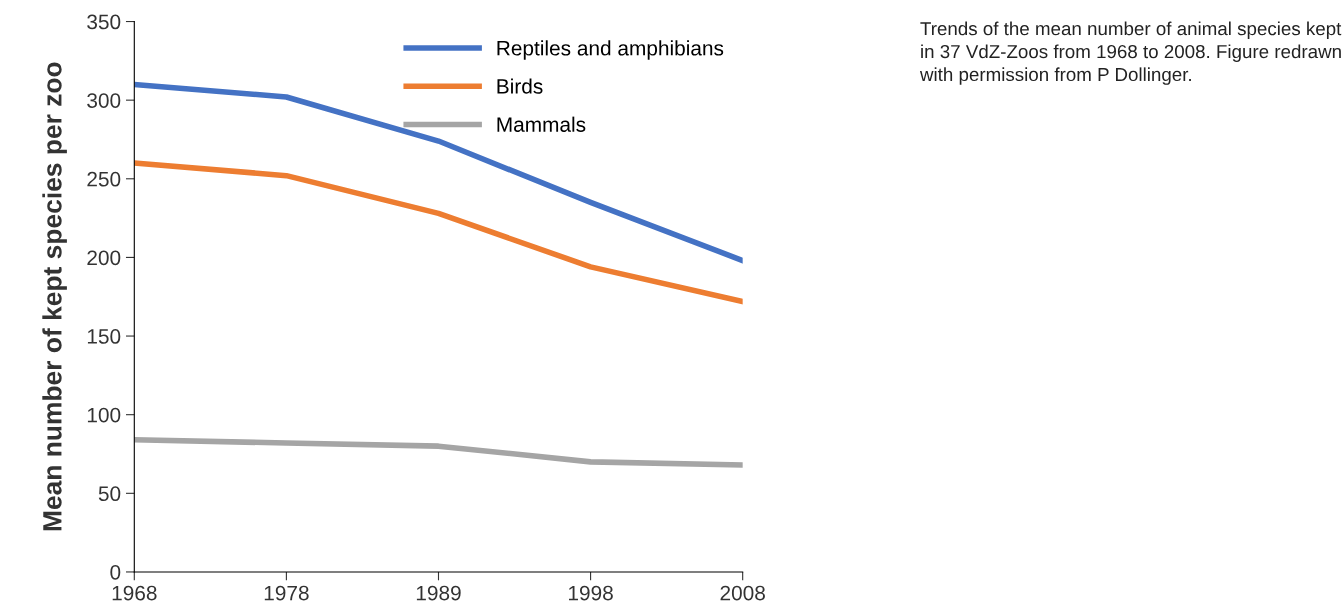 The image size is (1343, 615). Describe the element at coordinates (520, 86) in the screenshot. I see `legend-label: Birds` at that location.